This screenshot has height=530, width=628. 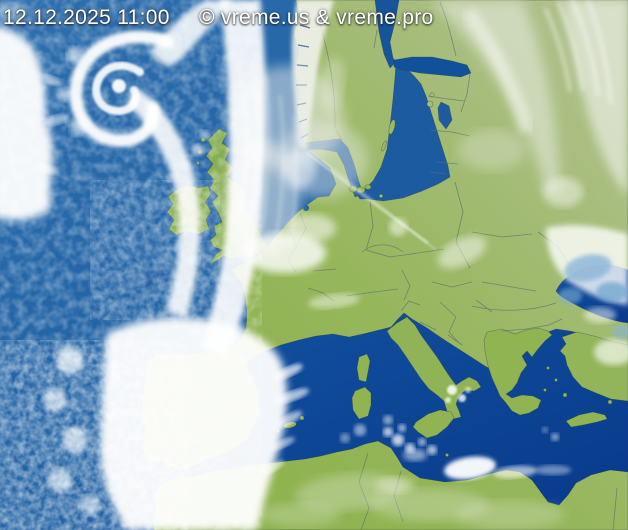 What do you see at coordinates (586, 419) in the screenshot?
I see `crete` at bounding box center [586, 419].